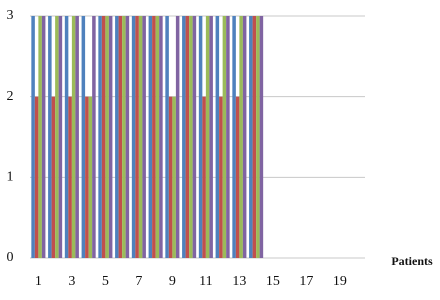 This screenshot has width=440, height=300. Describe the element at coordinates (10, 177) in the screenshot. I see `y-tick-label: 1` at that location.